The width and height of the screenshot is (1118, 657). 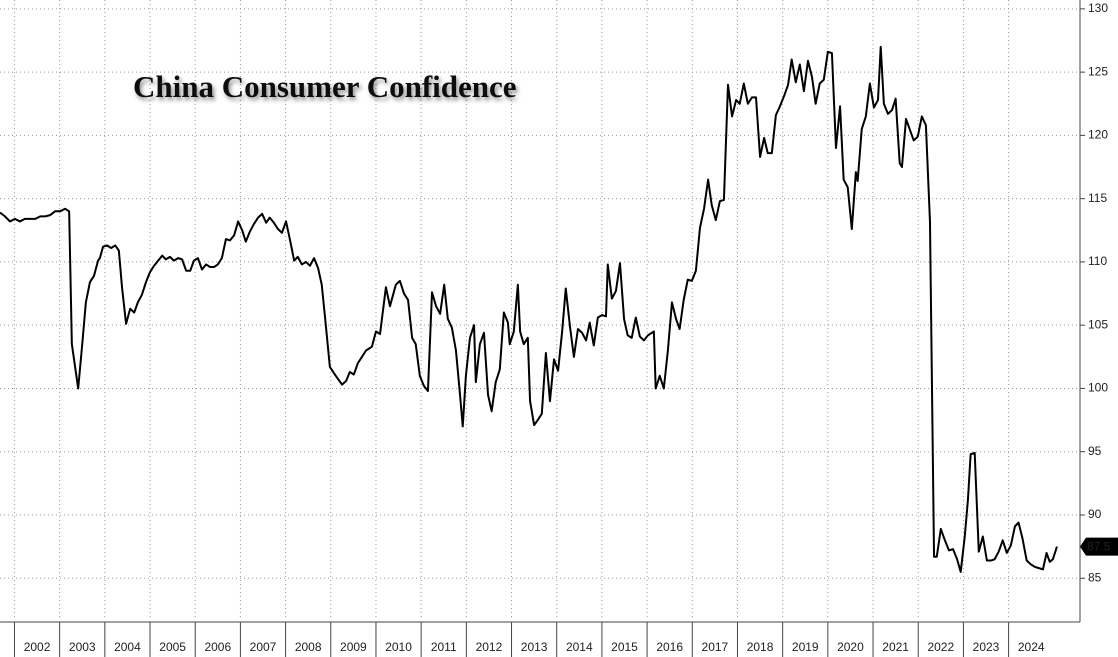 What do you see at coordinates (489, 647) in the screenshot?
I see `x-tick-label: 2012` at bounding box center [489, 647].